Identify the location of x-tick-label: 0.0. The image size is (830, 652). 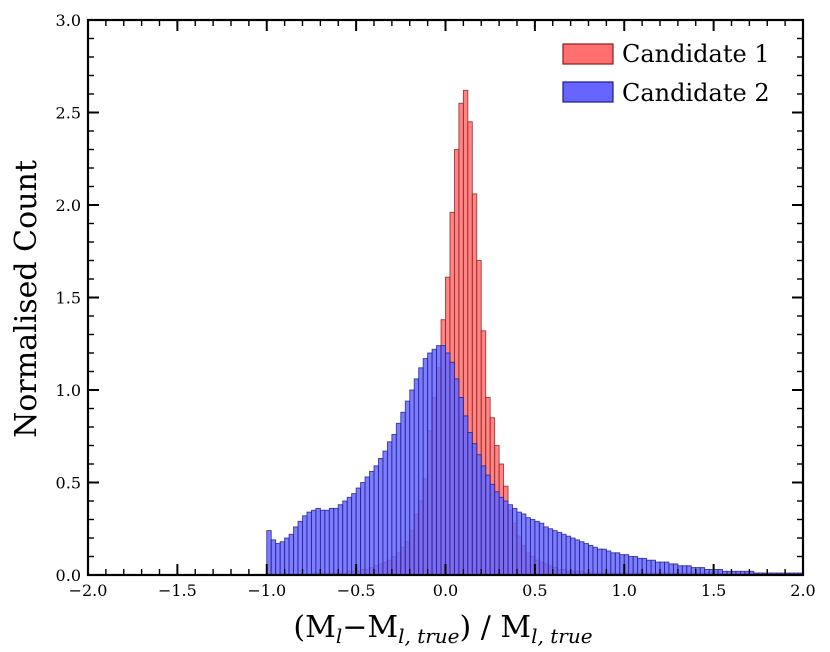
(445, 590).